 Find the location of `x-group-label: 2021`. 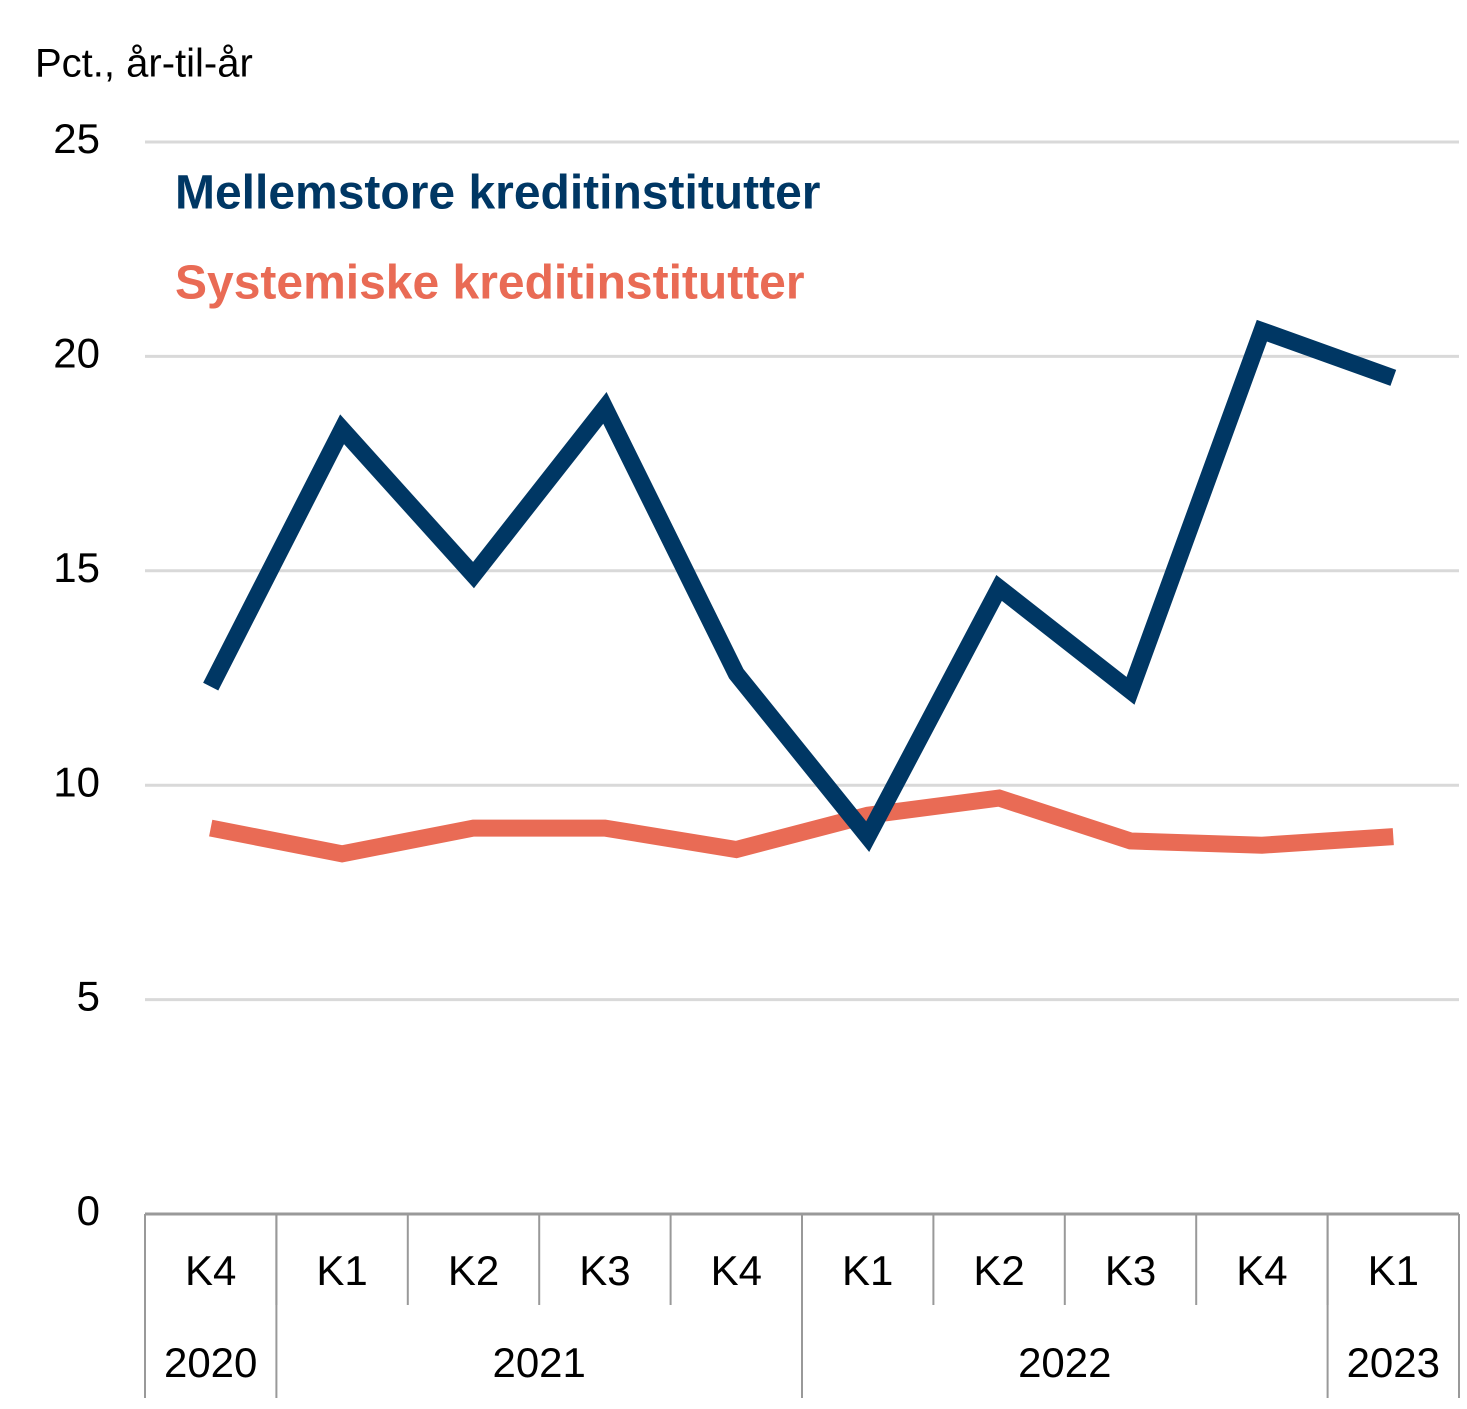

x-group-label: 2021 is located at coordinates (538, 1362).